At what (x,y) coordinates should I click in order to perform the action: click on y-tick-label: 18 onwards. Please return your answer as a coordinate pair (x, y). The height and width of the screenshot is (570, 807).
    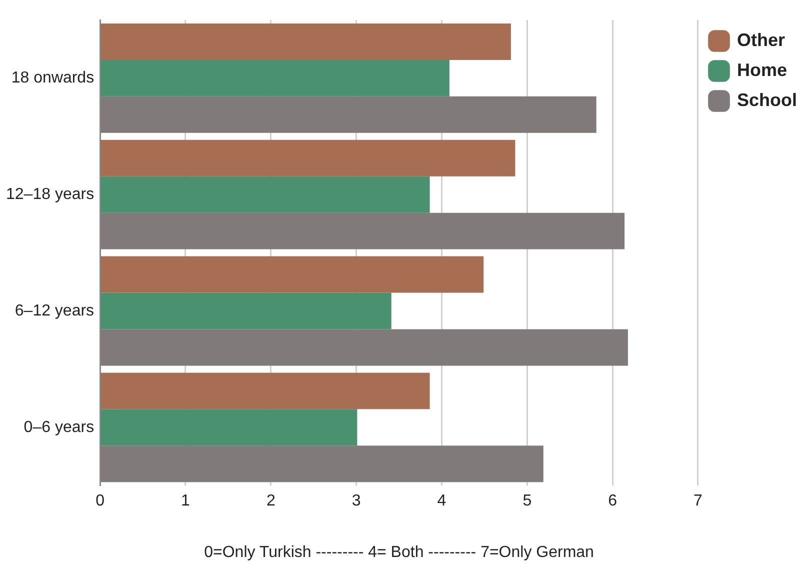
    Looking at the image, I should click on (52, 78).